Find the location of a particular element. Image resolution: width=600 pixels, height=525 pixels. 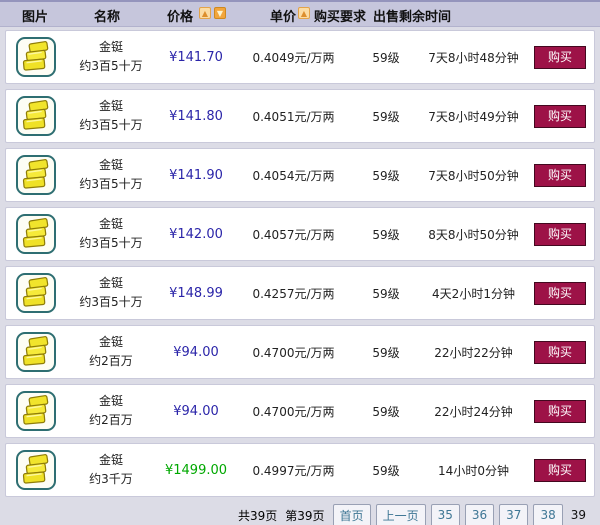

column-header-requirement: 购买要求 is located at coordinates (340, 17).